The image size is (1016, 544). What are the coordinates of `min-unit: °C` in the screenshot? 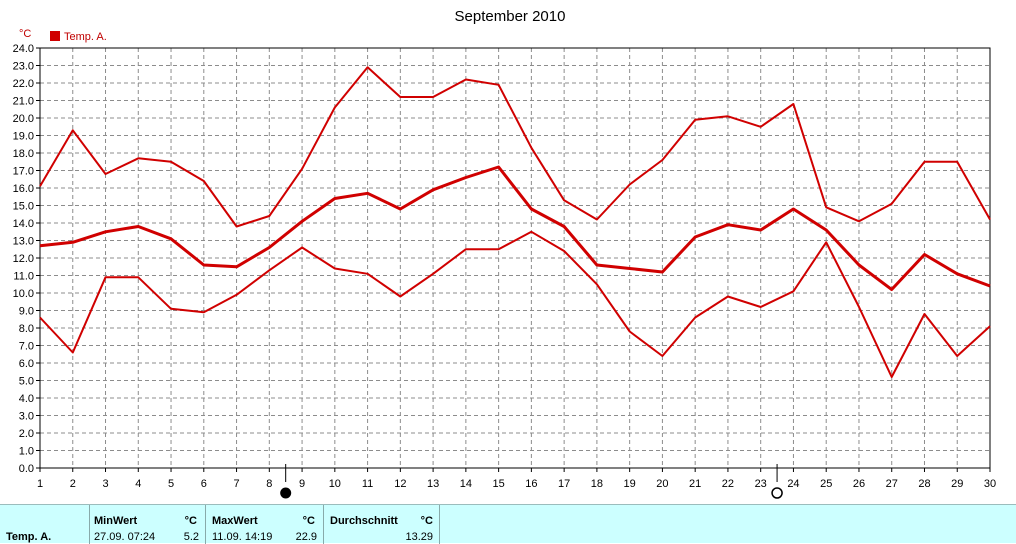 It's located at (190, 521).